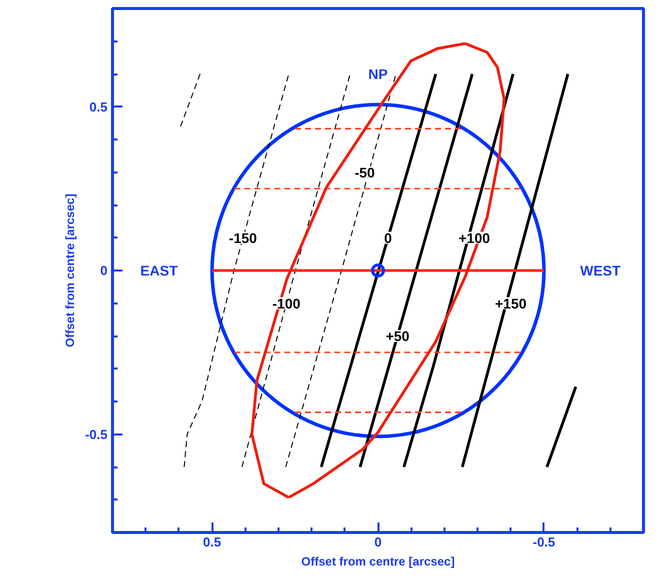 This screenshot has width=658, height=584. I want to click on x-tick-label: 0.5, so click(212, 542).